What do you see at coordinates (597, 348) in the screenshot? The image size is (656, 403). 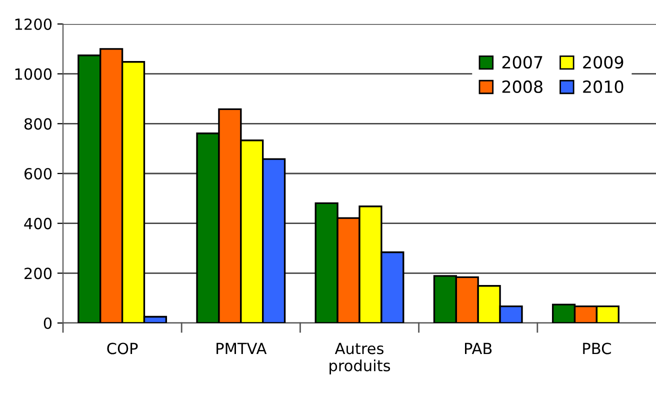 I see `x-tick-label: PBC` at bounding box center [597, 348].